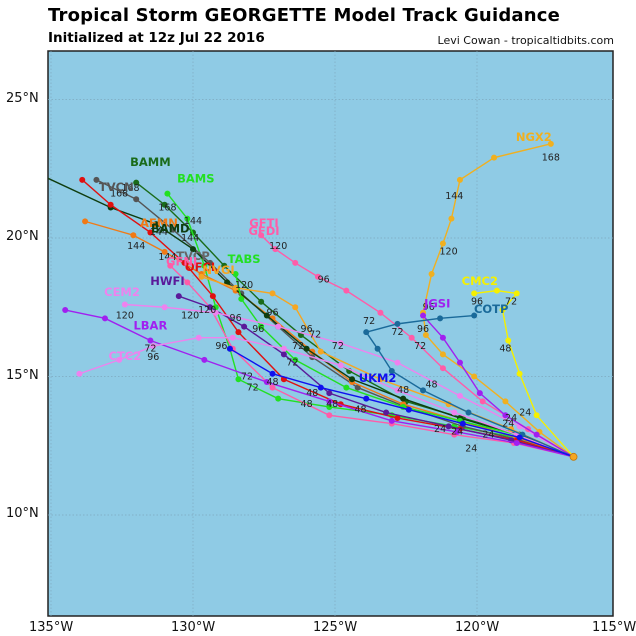  Describe the element at coordinates (156, 38) in the screenshot. I see `init-time-subtitle: Initialized at 12z Jul 22 2016` at that location.